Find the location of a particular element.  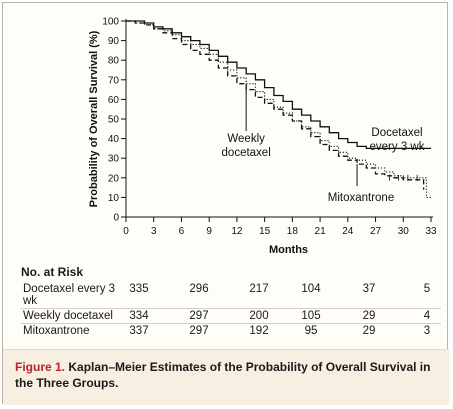

risk-cell: 217 is located at coordinates (259, 289).